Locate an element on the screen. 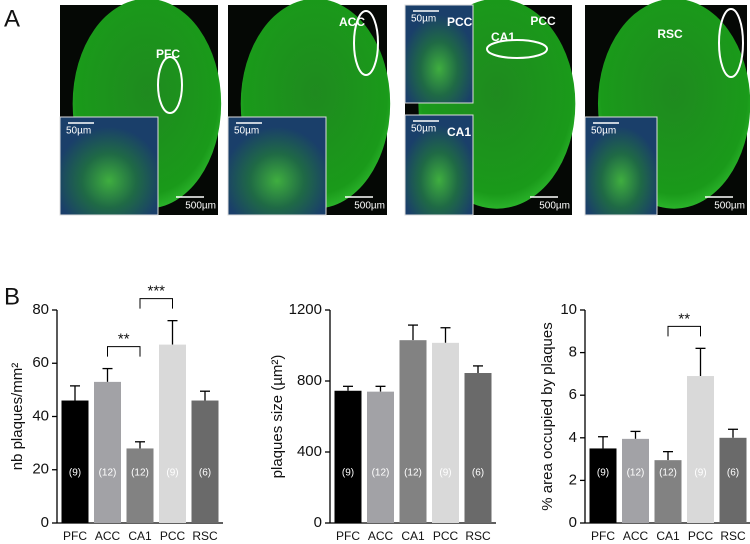 This screenshot has height=544, width=750. inset-label: PCC is located at coordinates (460, 22).